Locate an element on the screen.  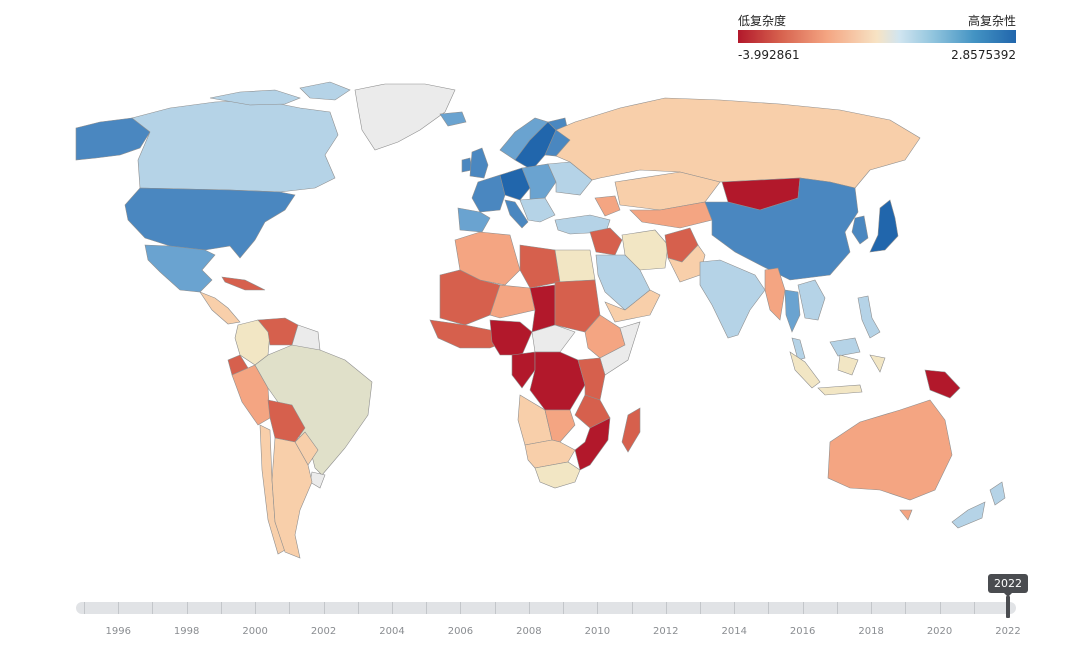
timeline-year-label: 2002 is located at coordinates (323, 631).